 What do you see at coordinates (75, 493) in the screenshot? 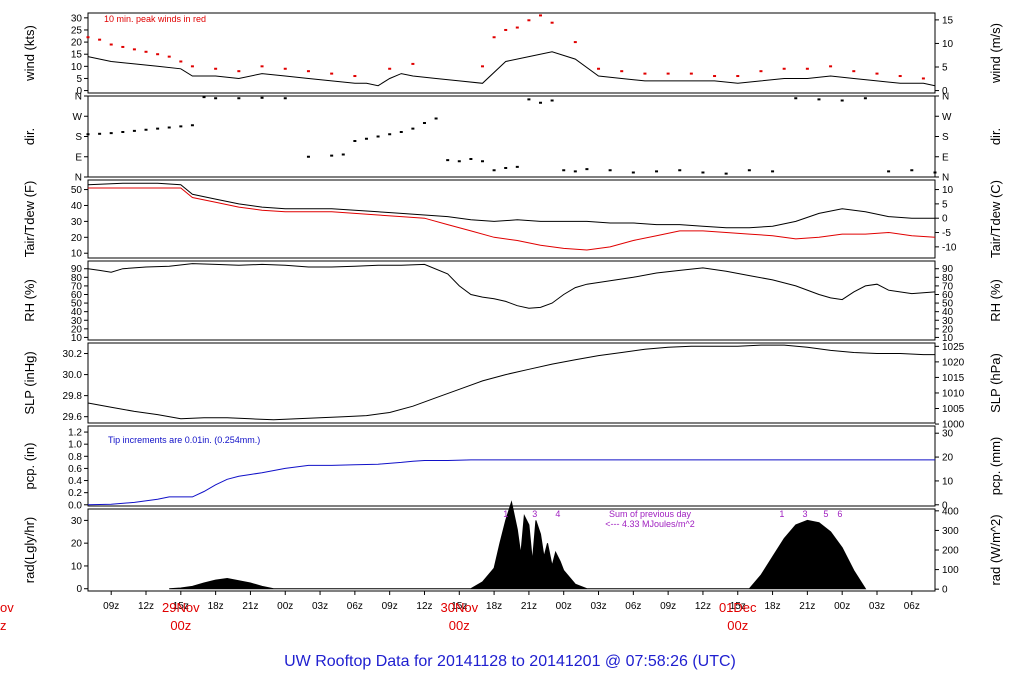
I see `precip-left-tick-label: 0.2` at bounding box center [75, 493].